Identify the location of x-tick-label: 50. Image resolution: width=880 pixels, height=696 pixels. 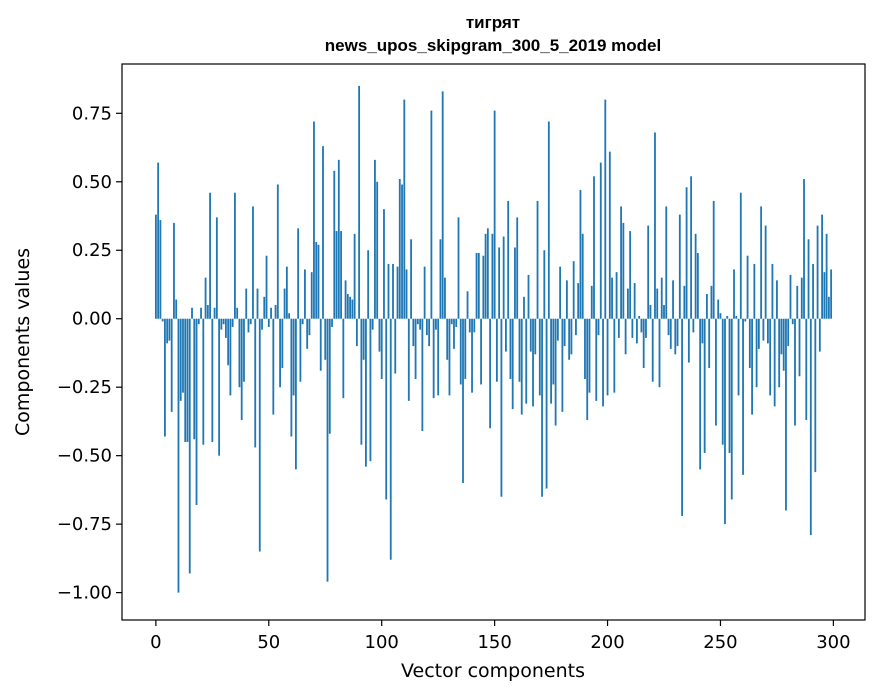
(268, 642).